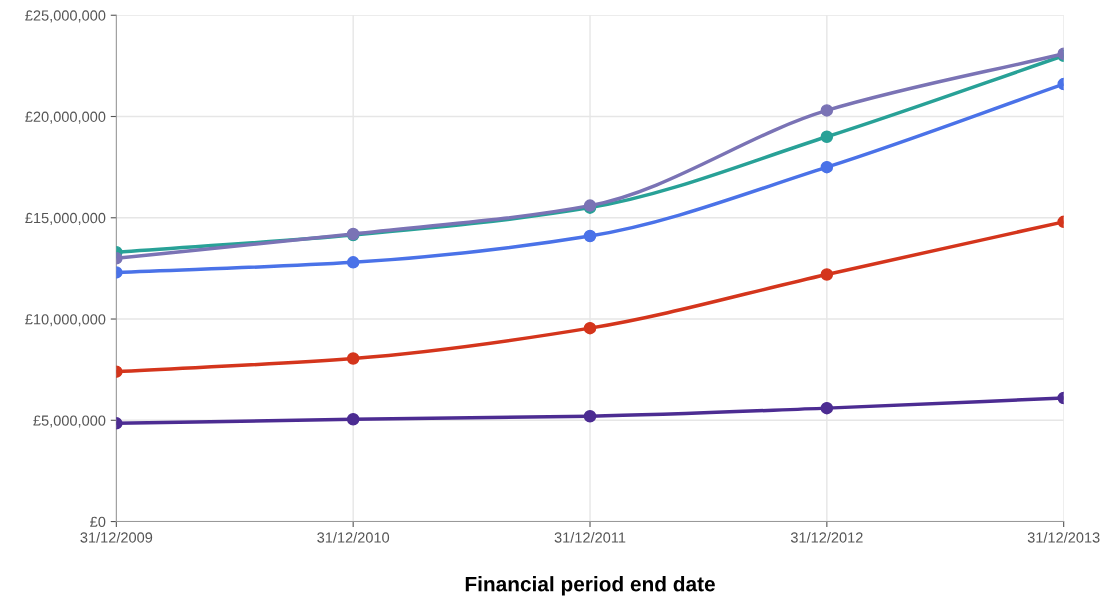 This screenshot has height=610, width=1108. Describe the element at coordinates (65, 16) in the screenshot. I see `y-tick-label: £25,000,000` at that location.